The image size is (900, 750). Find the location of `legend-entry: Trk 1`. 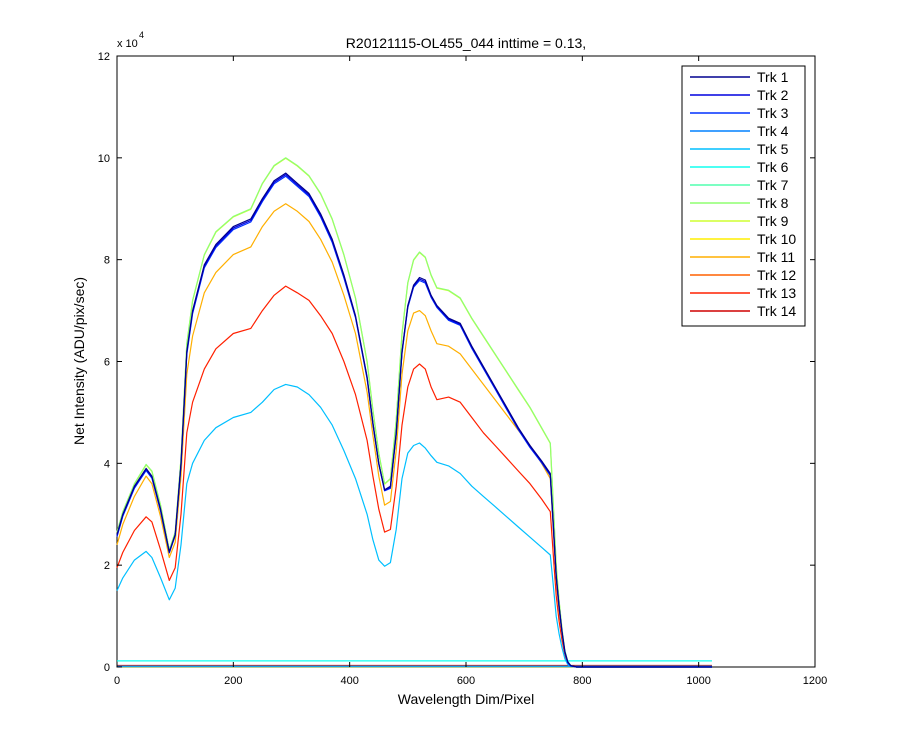

legend-entry: Trk 1 is located at coordinates (739, 77).